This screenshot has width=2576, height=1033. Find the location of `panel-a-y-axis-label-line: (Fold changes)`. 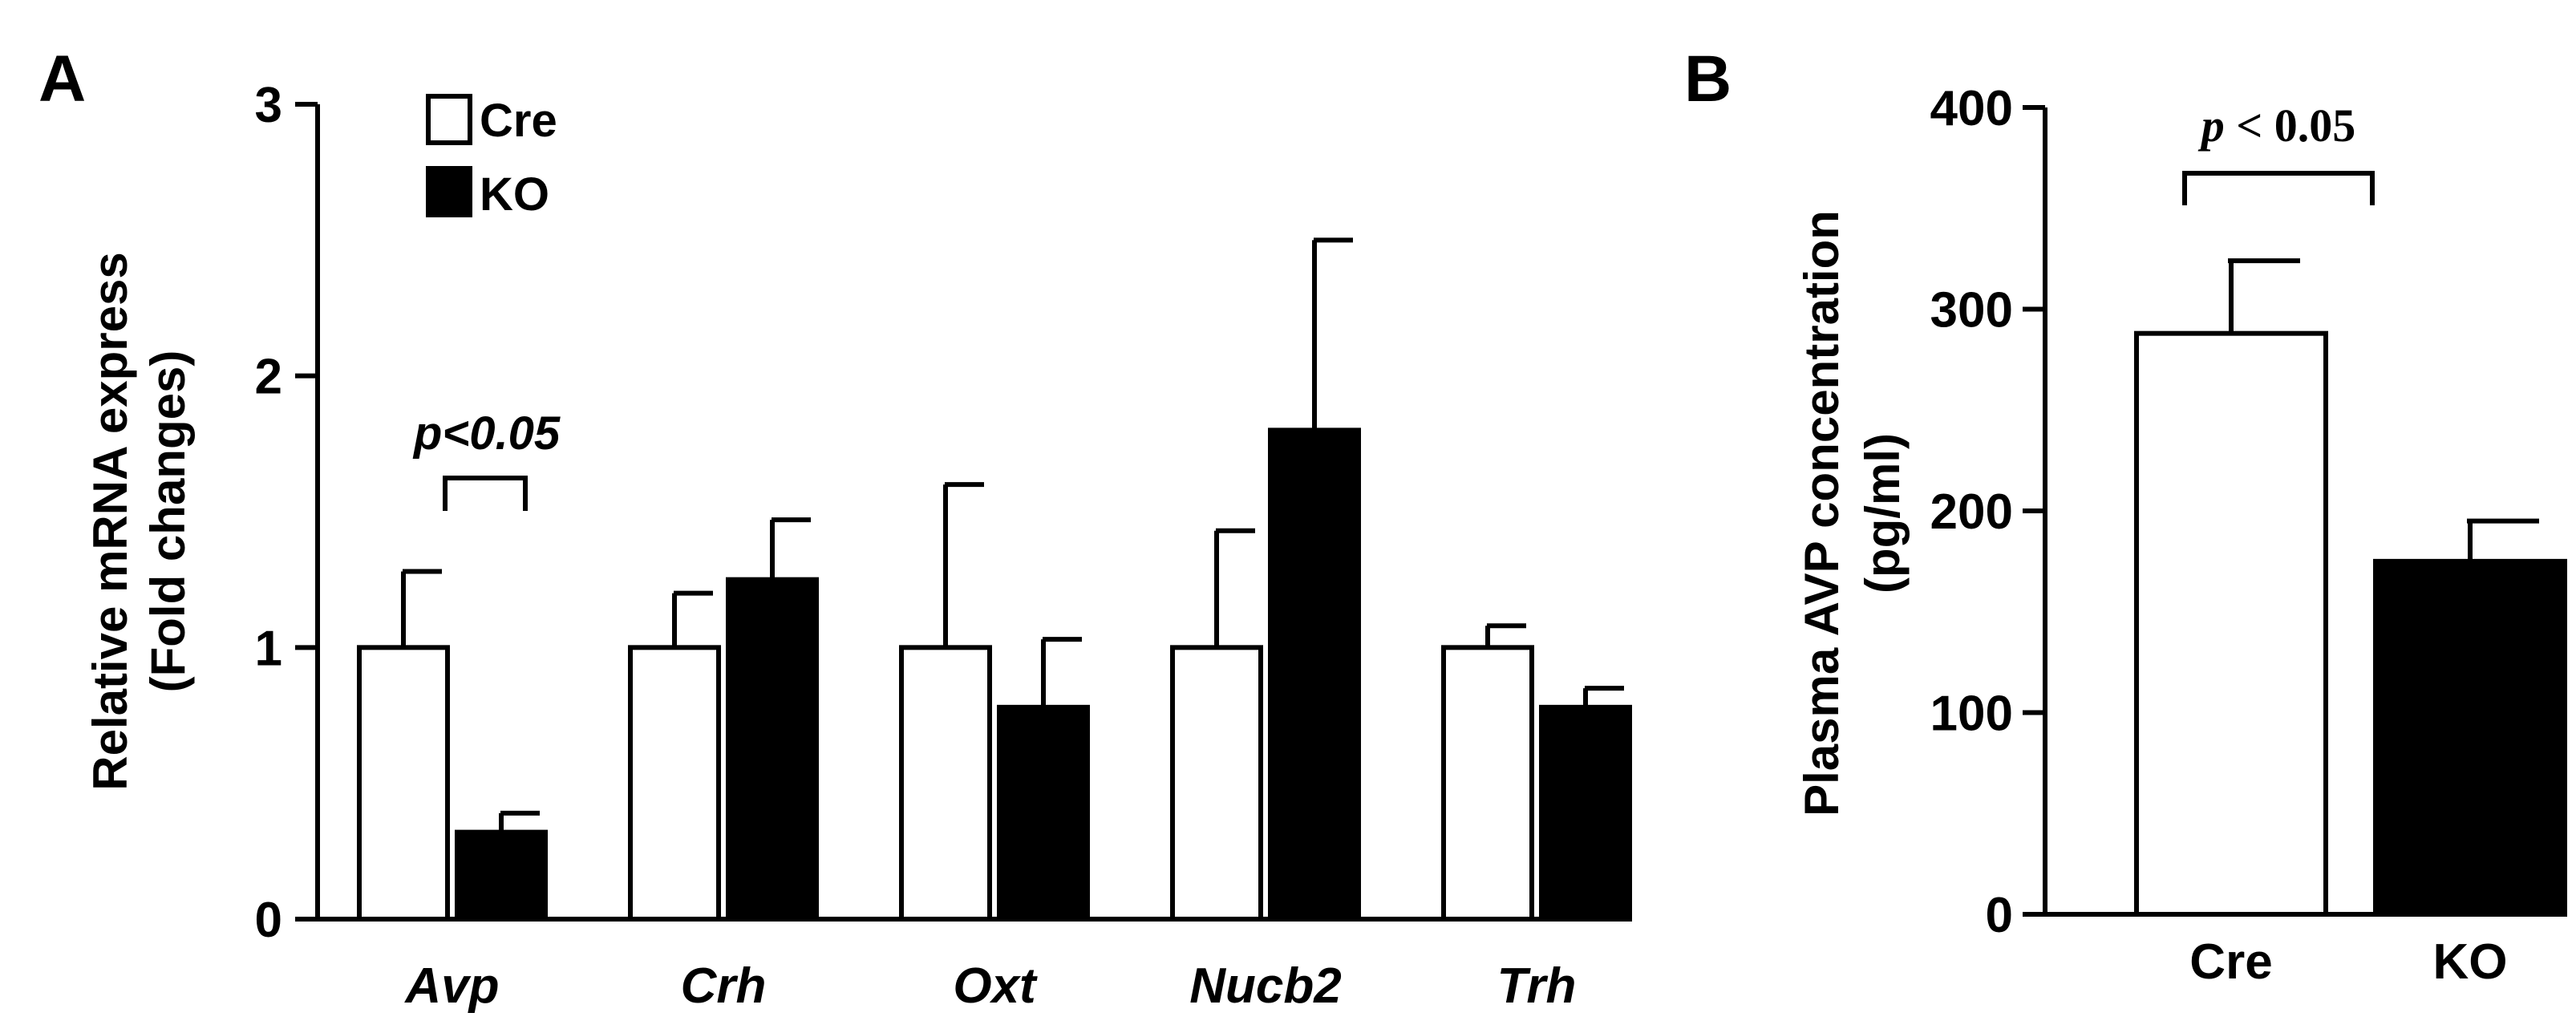

panel-a-y-axis-label-line: (Fold changes) is located at coordinates (168, 521).